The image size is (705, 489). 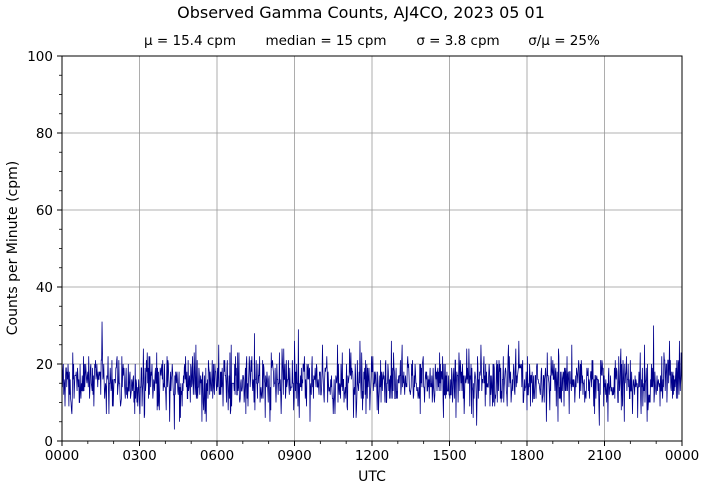 I want to click on x-tick-label: 1500, so click(x=449, y=456).